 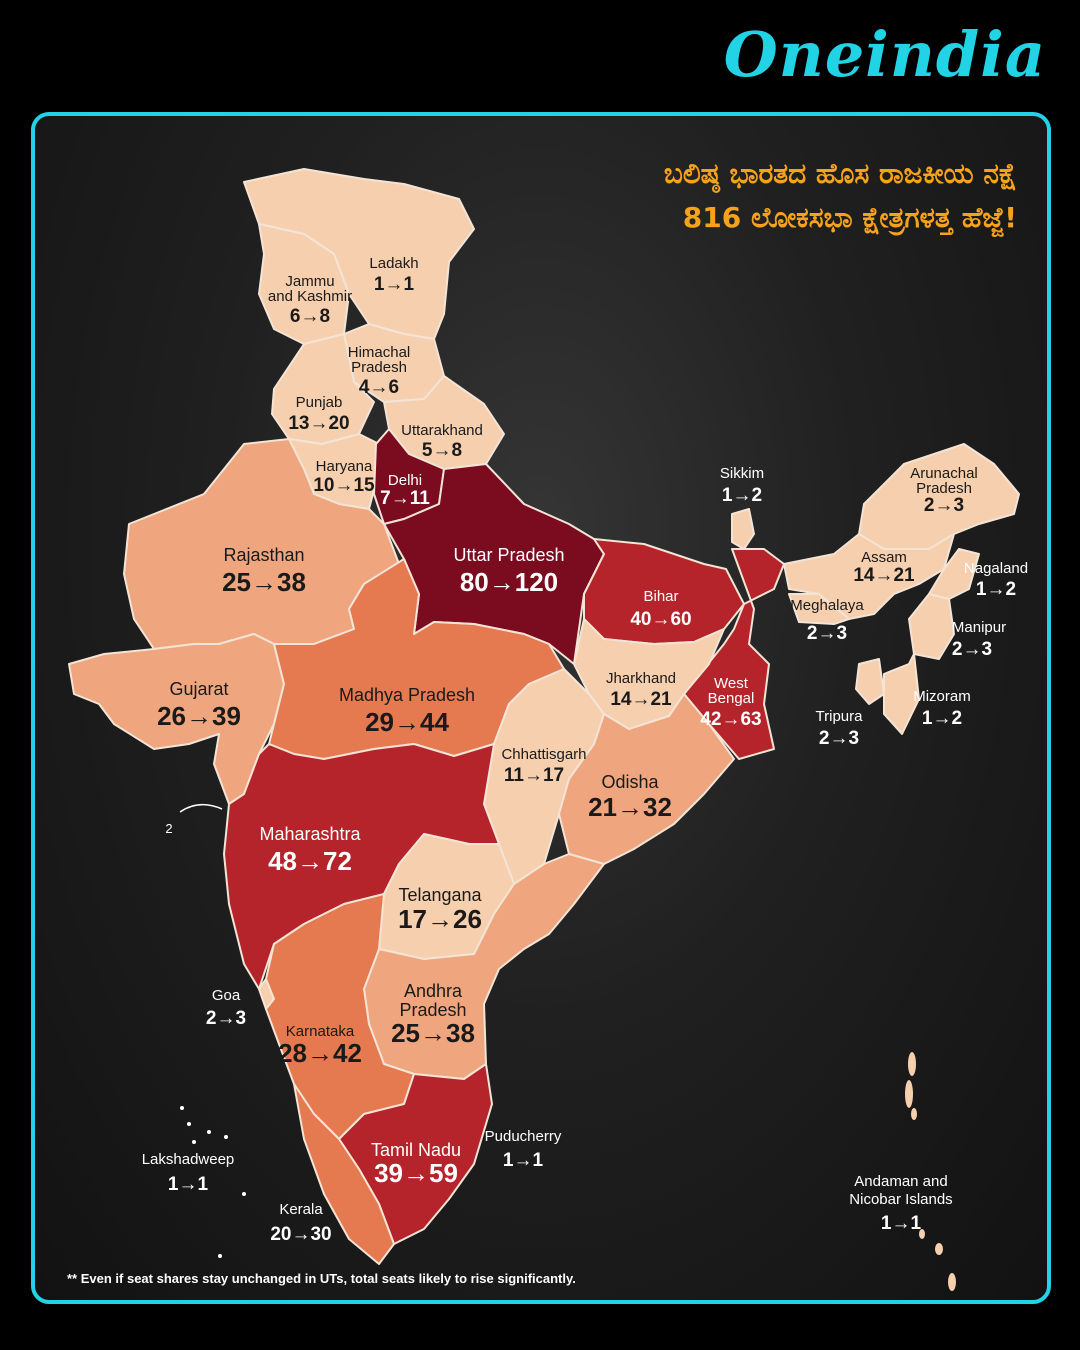 I want to click on value-tamil-nadu: 39→59, so click(x=416, y=1173).